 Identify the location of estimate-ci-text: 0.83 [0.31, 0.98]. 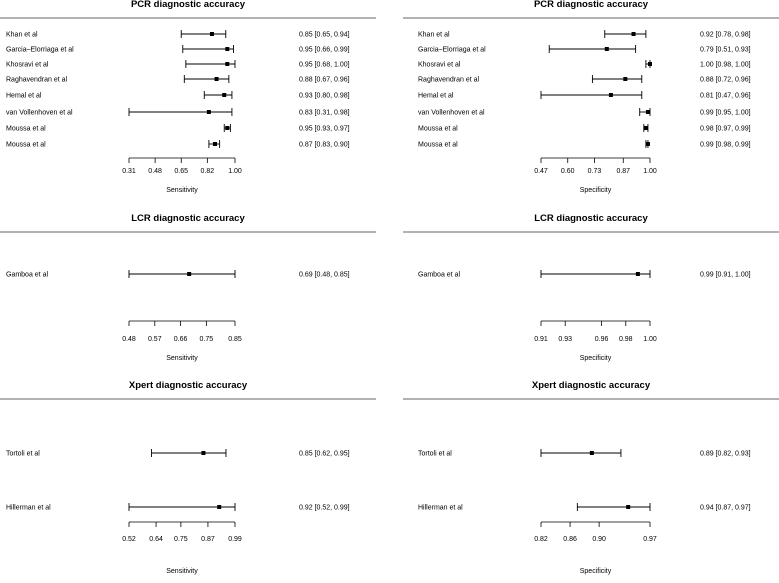
(324, 113).